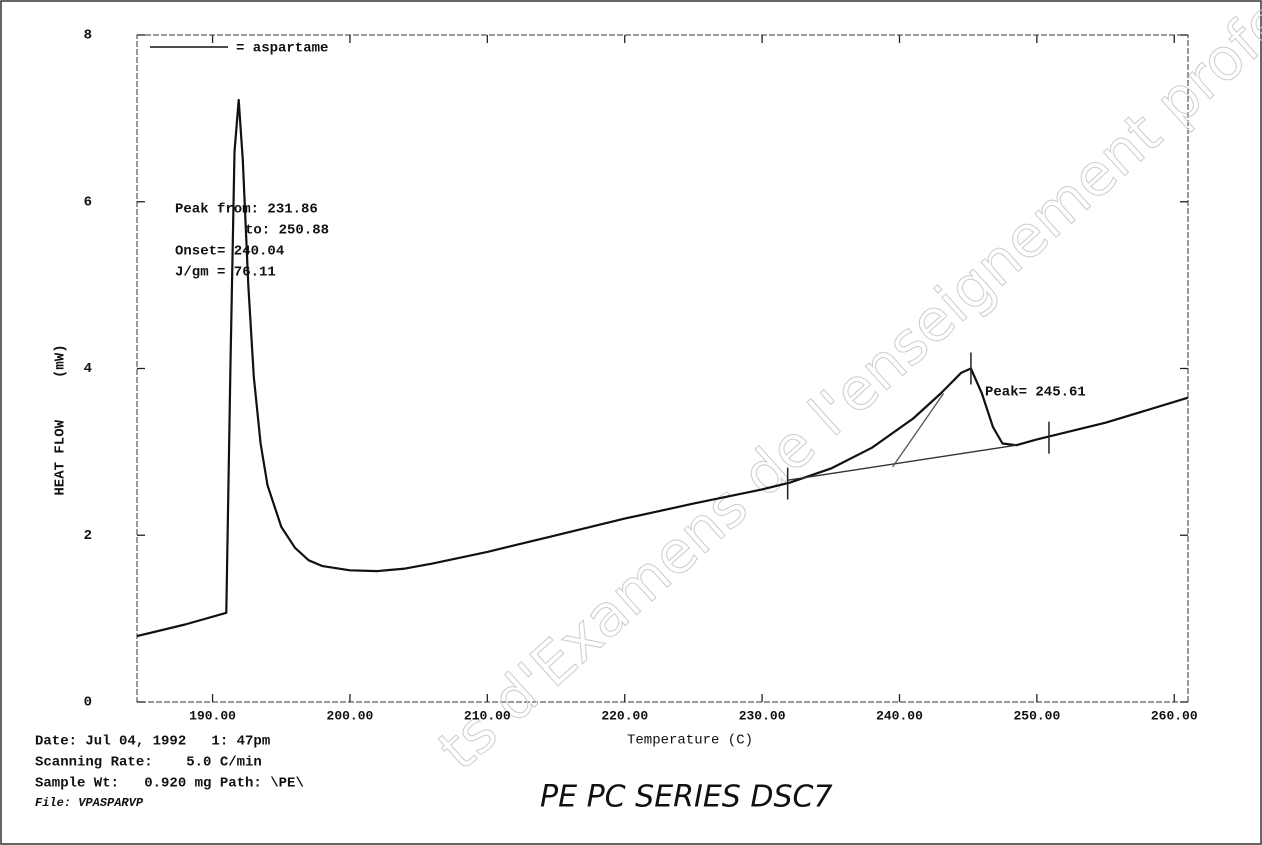 The image size is (1262, 845). I want to click on x-axis-label: Temperature (C), so click(690, 741).